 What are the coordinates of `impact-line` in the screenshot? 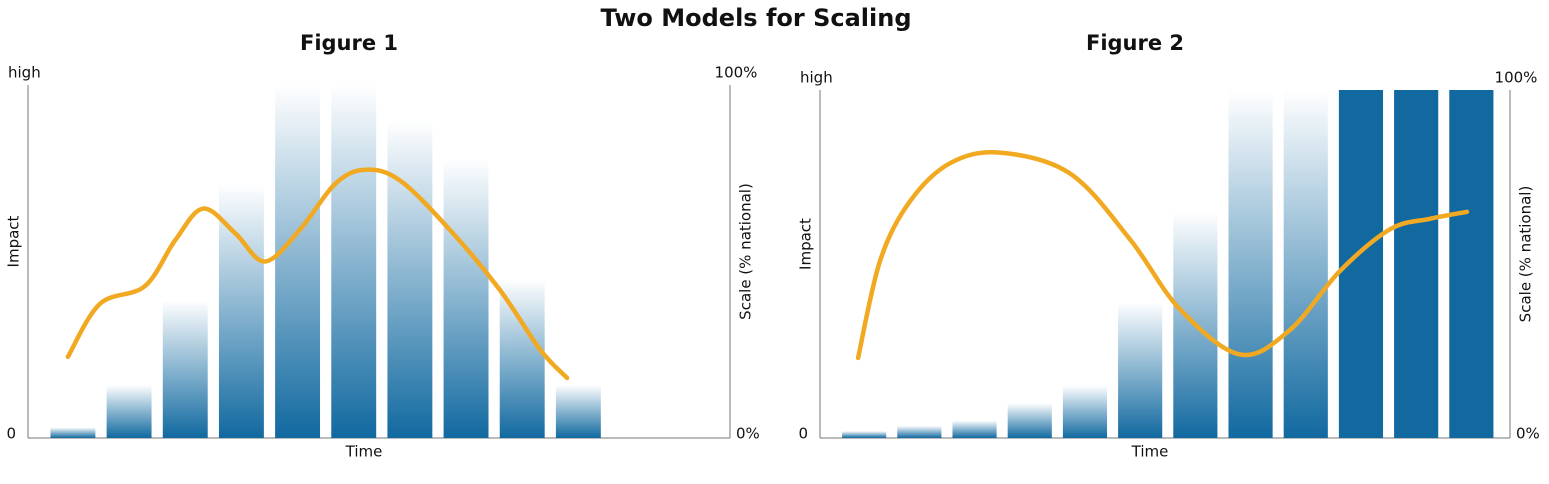 It's located at (317, 274).